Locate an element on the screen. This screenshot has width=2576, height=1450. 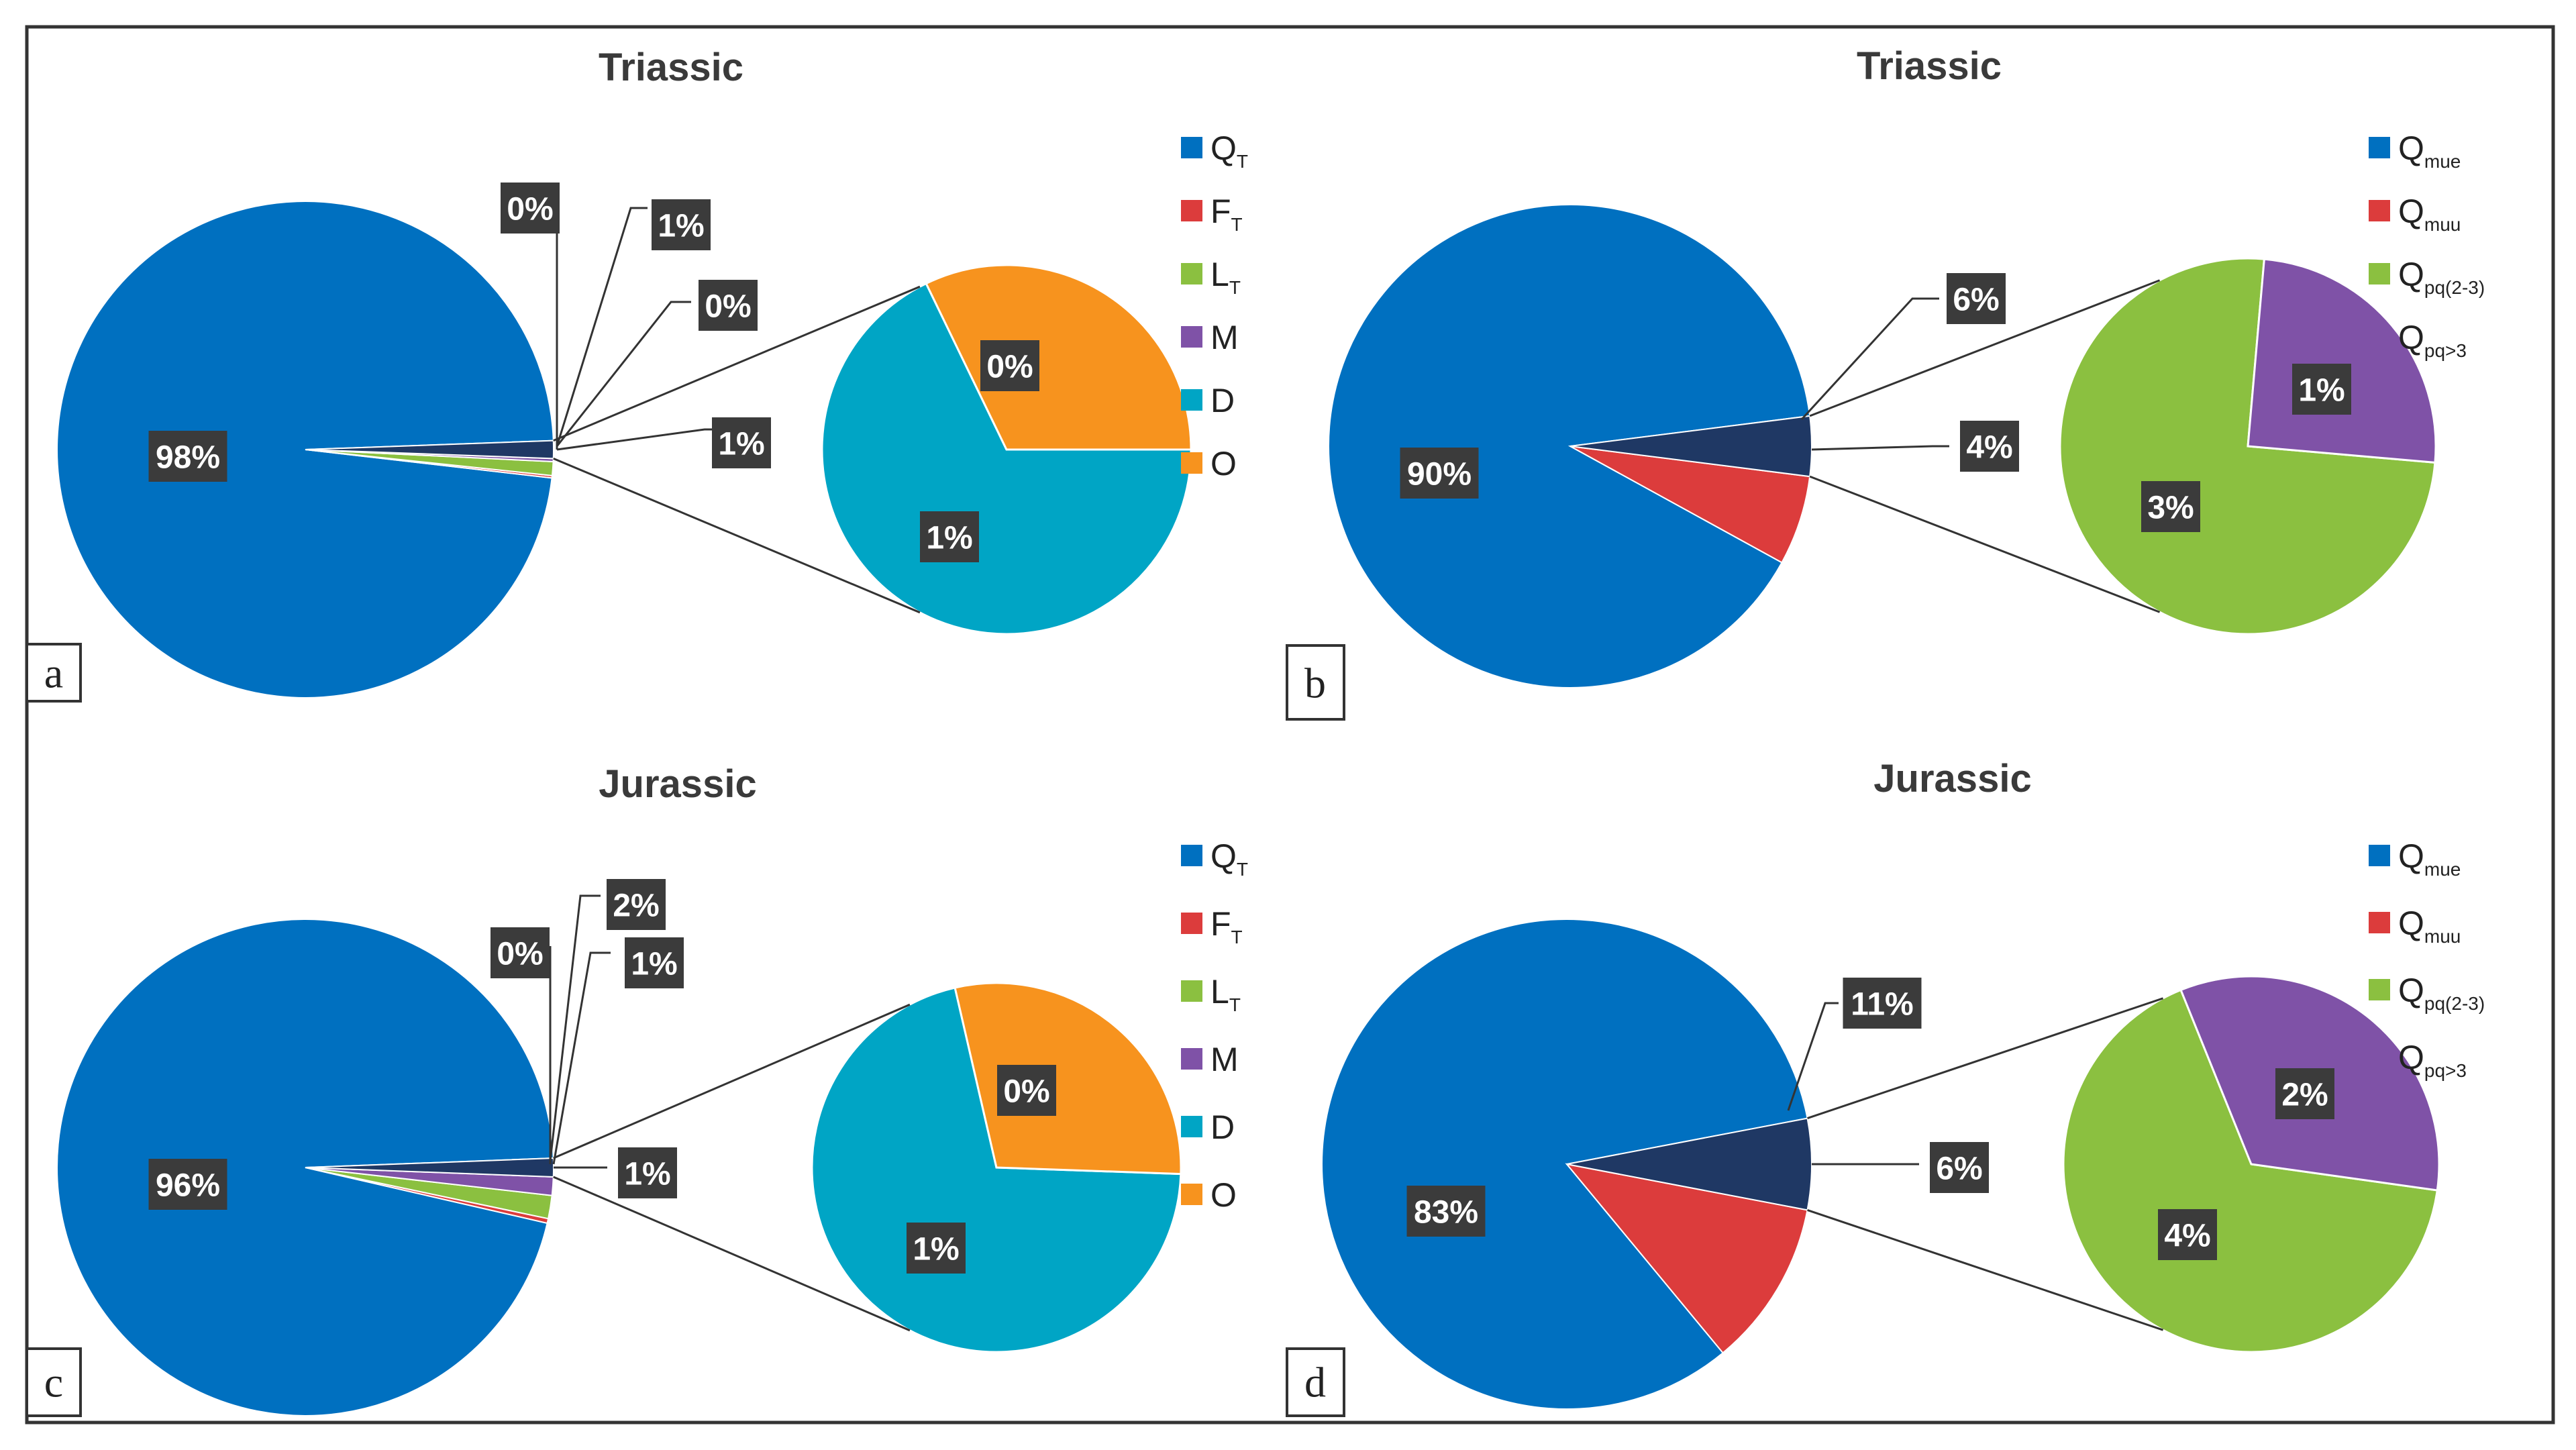
legend-label-Q_T: QT is located at coordinates (1229, 858).